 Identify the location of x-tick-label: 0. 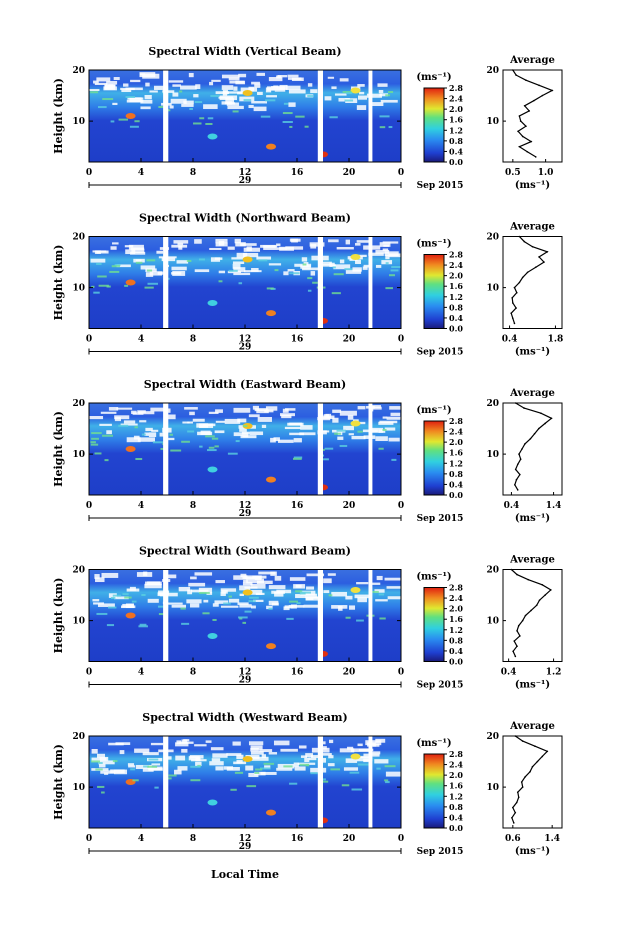
(401, 506).